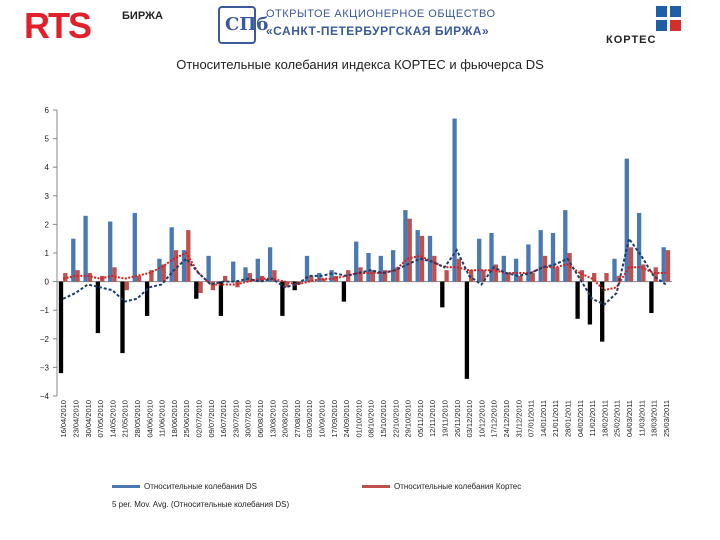 The height and width of the screenshot is (540, 720). What do you see at coordinates (321, 419) in the screenshot?
I see `x-tick-label: 10/09/2010` at bounding box center [321, 419].